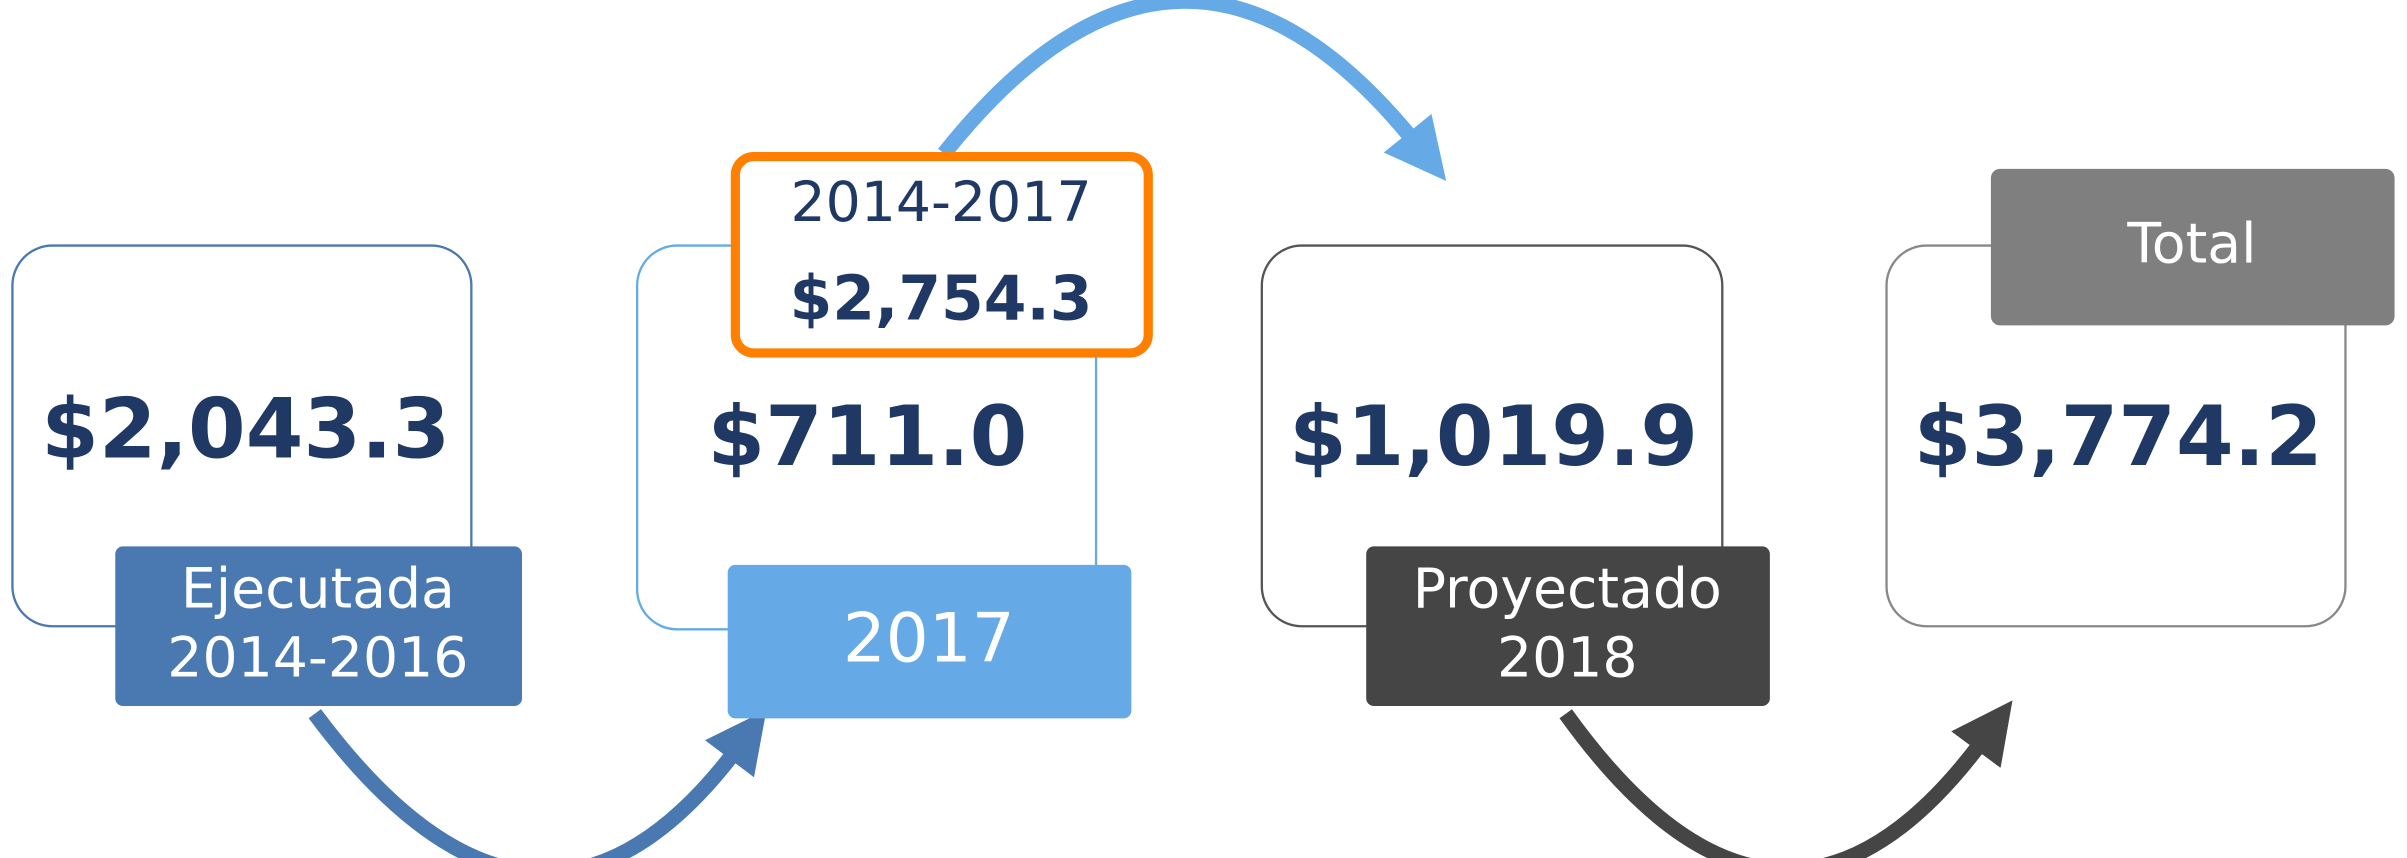  What do you see at coordinates (940, 203) in the screenshot?
I see `callout-period: 2014-2017` at bounding box center [940, 203].